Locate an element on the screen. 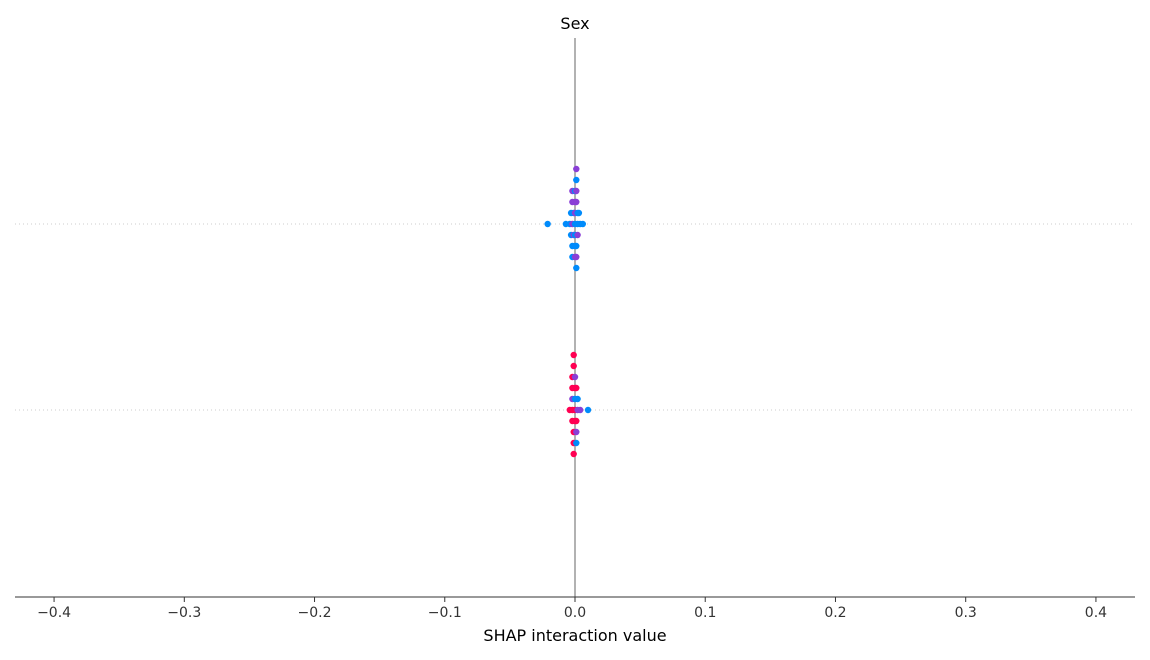 The image size is (1150, 660). x-tick-label: 0.4 is located at coordinates (1096, 613).